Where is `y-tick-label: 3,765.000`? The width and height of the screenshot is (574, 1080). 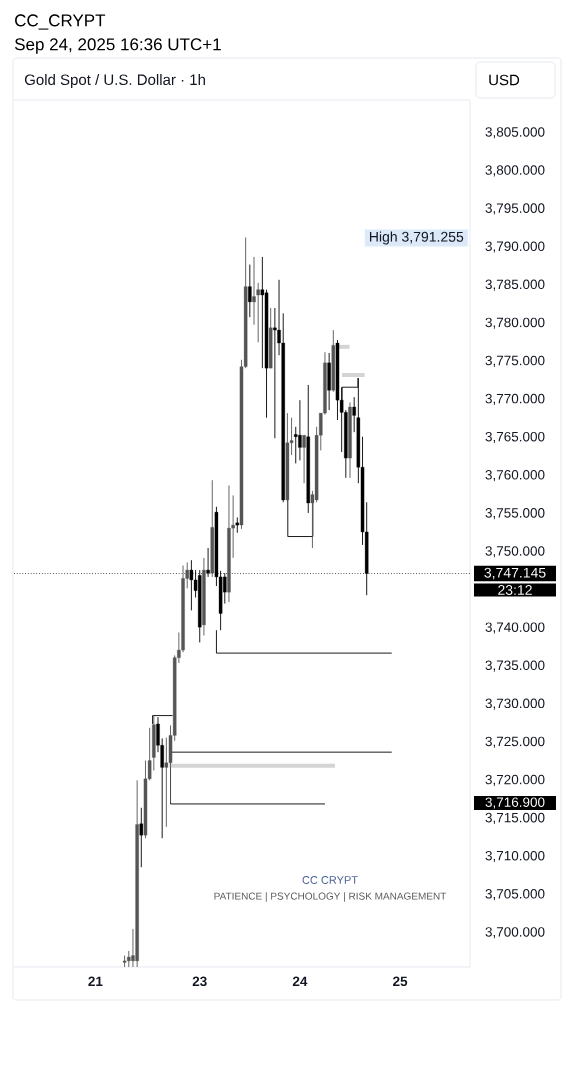
y-tick-label: 3,765.000 is located at coordinates (515, 437).